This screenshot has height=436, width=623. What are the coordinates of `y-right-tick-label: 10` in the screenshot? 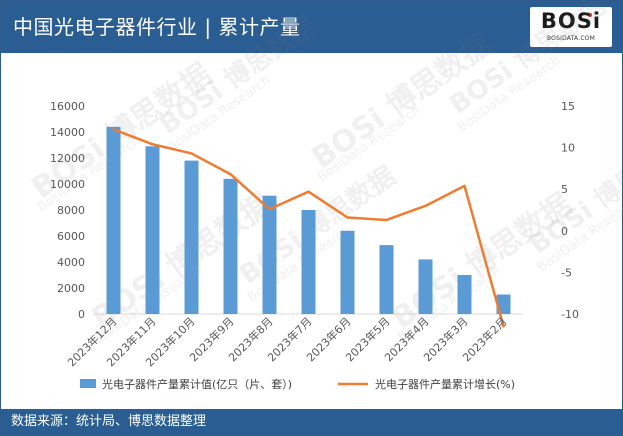 It's located at (568, 148).